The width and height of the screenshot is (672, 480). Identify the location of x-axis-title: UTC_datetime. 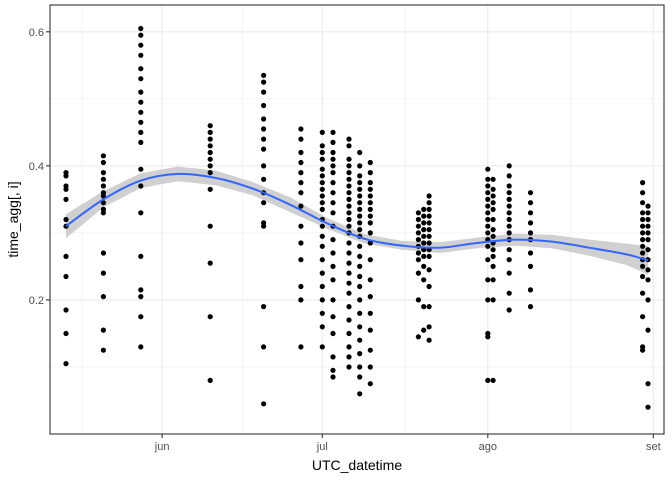
(357, 465).